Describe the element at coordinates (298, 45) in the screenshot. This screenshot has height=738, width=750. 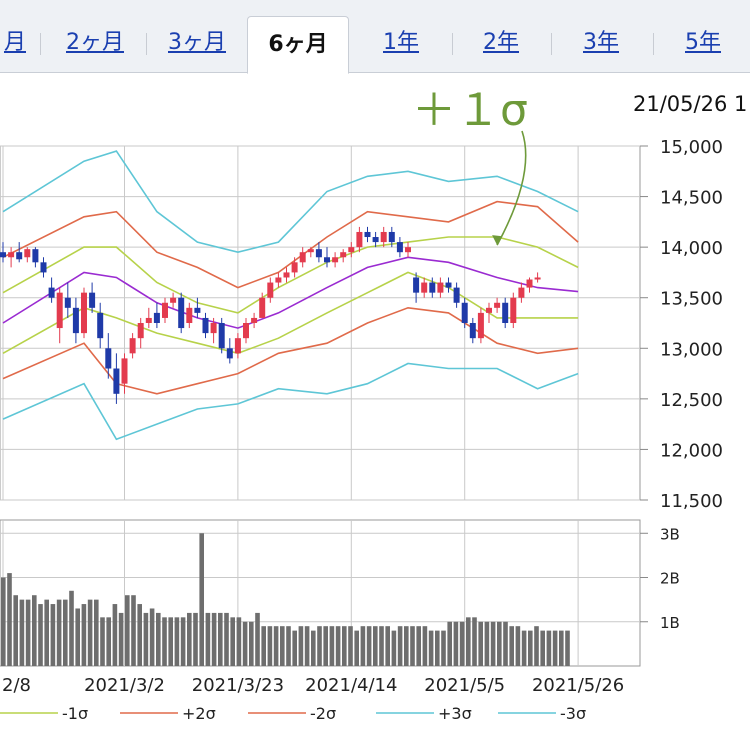
I see `tab-6-months: 6ヶ月` at that location.